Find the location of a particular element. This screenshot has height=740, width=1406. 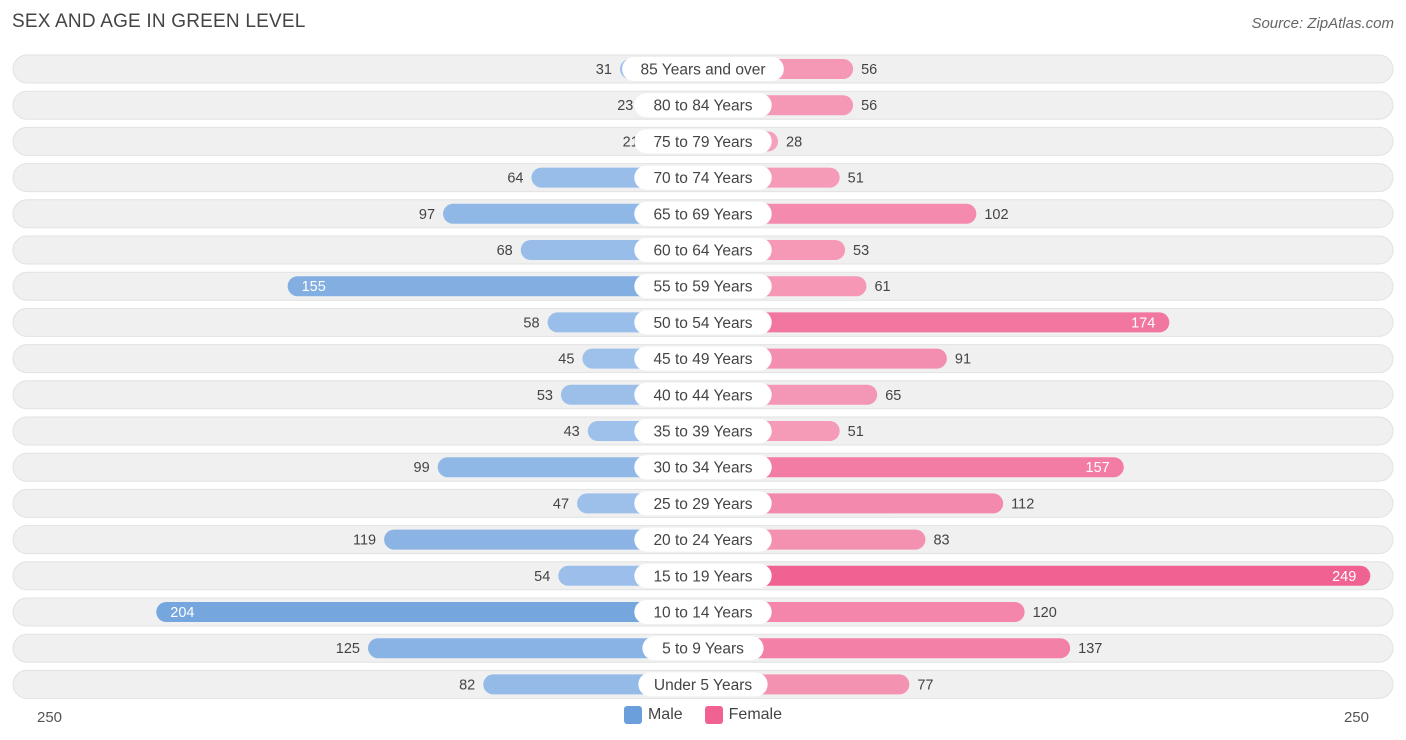

female-value-label: 120 is located at coordinates (1045, 613).